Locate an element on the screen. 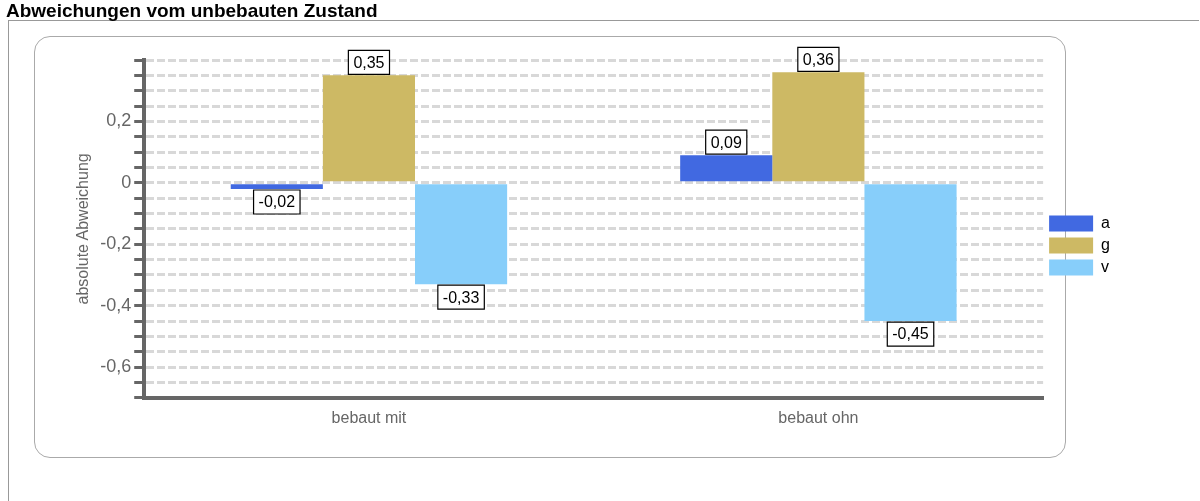 The image size is (1200, 501). data-label: 0,35 is located at coordinates (369, 62).